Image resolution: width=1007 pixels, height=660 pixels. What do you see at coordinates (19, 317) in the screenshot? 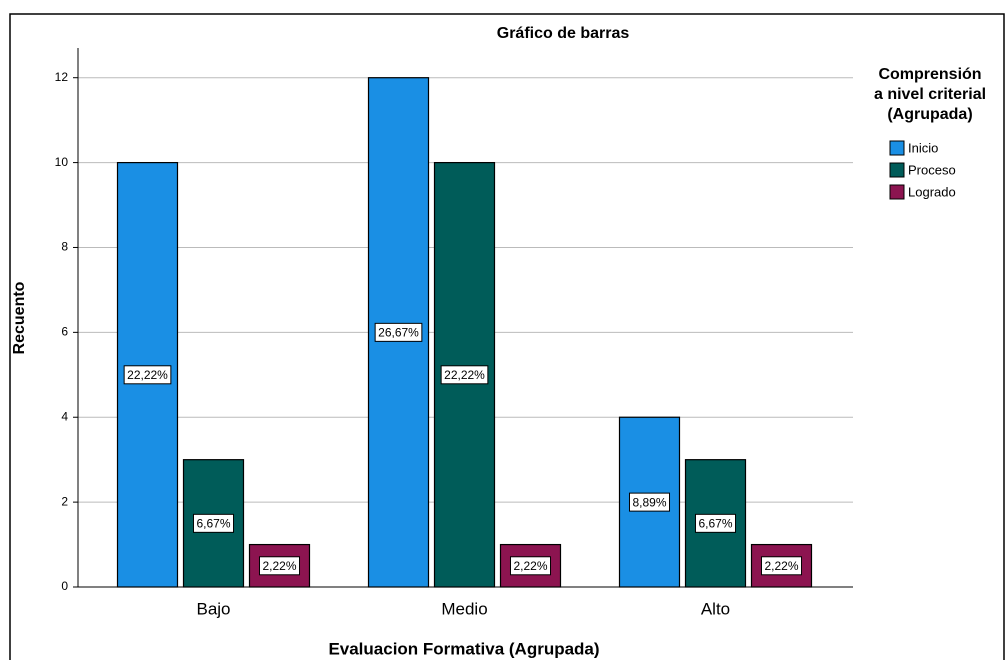
I see `y-axis-label: Recuento` at bounding box center [19, 317].